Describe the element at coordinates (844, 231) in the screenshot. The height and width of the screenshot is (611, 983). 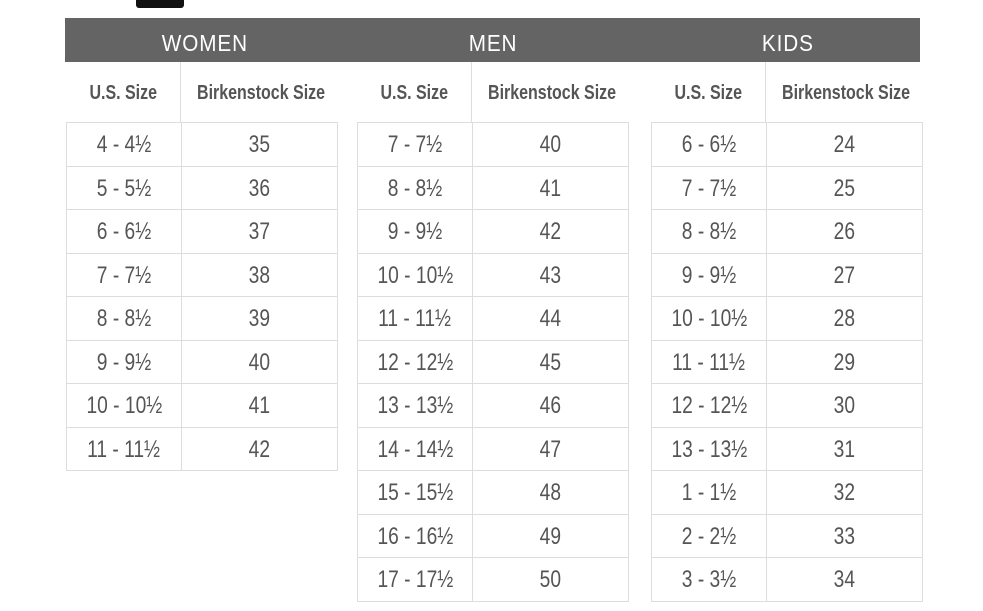
I see `birkenstock-size-cell: 26` at that location.